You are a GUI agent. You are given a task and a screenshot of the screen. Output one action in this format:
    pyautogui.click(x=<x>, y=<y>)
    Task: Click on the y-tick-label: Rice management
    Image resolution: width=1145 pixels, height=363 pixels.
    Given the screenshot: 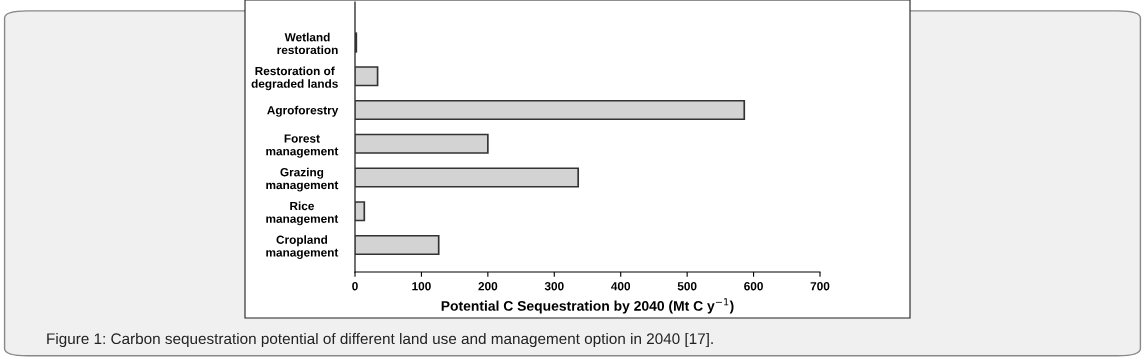 What is the action you would take?
    pyautogui.click(x=302, y=213)
    